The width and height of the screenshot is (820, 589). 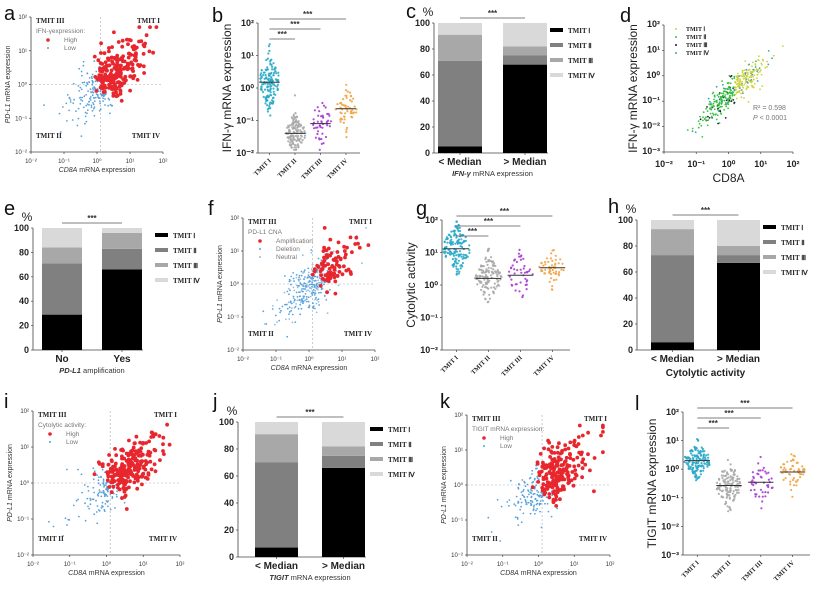 What do you see at coordinates (492, 173) in the screenshot?
I see `x-axis-label: IFN-γ mRNA expression` at bounding box center [492, 173].